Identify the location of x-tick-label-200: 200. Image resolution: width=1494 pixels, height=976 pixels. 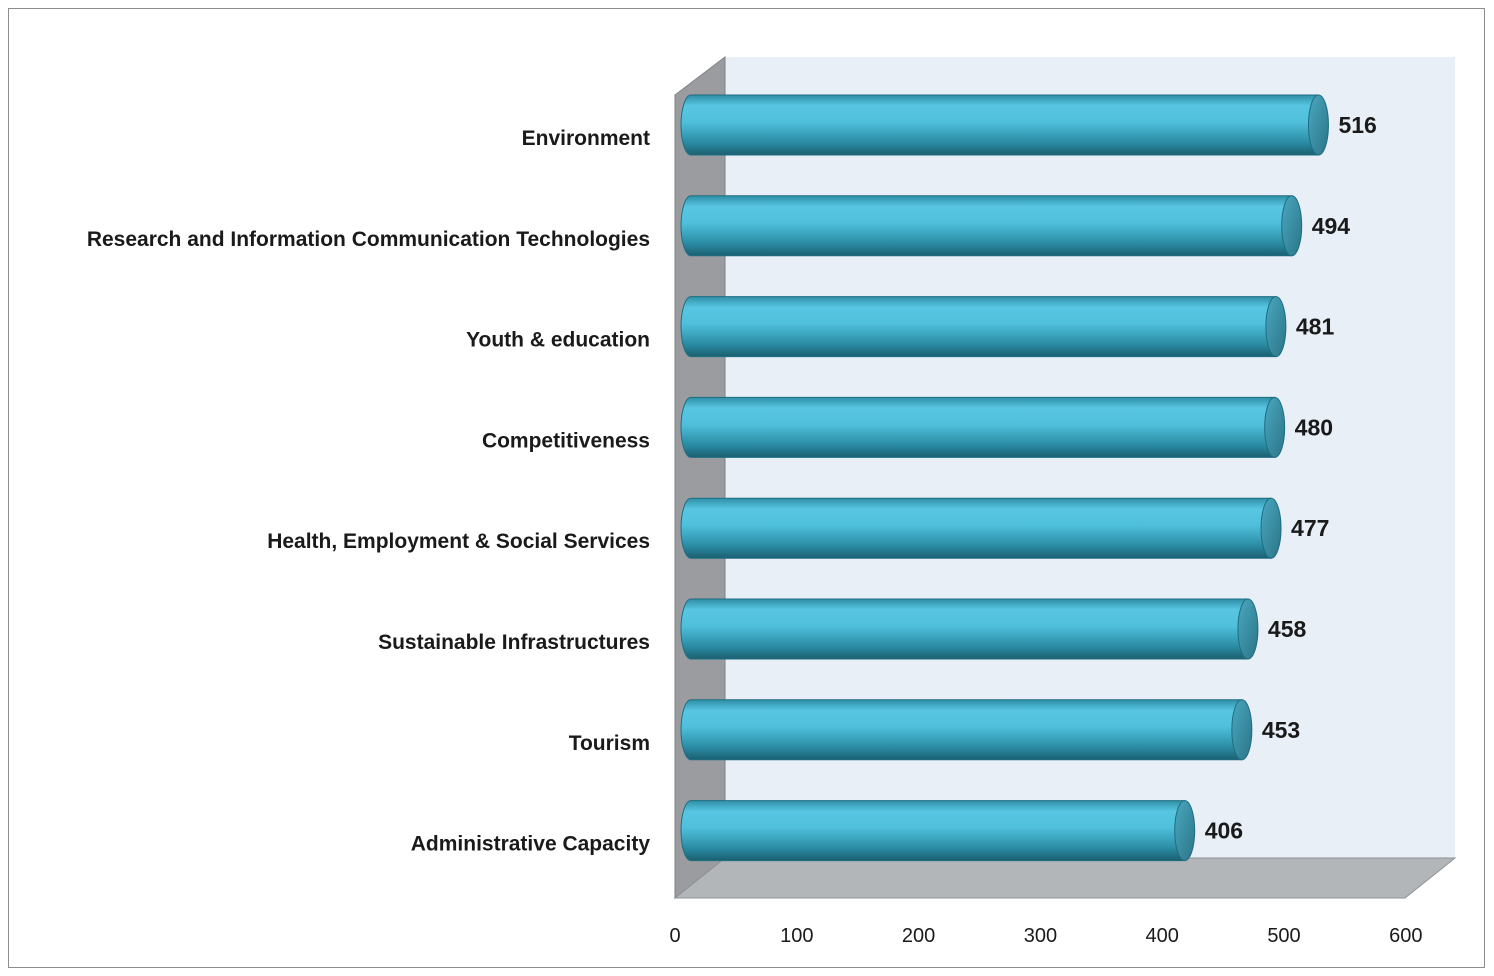
(918, 936).